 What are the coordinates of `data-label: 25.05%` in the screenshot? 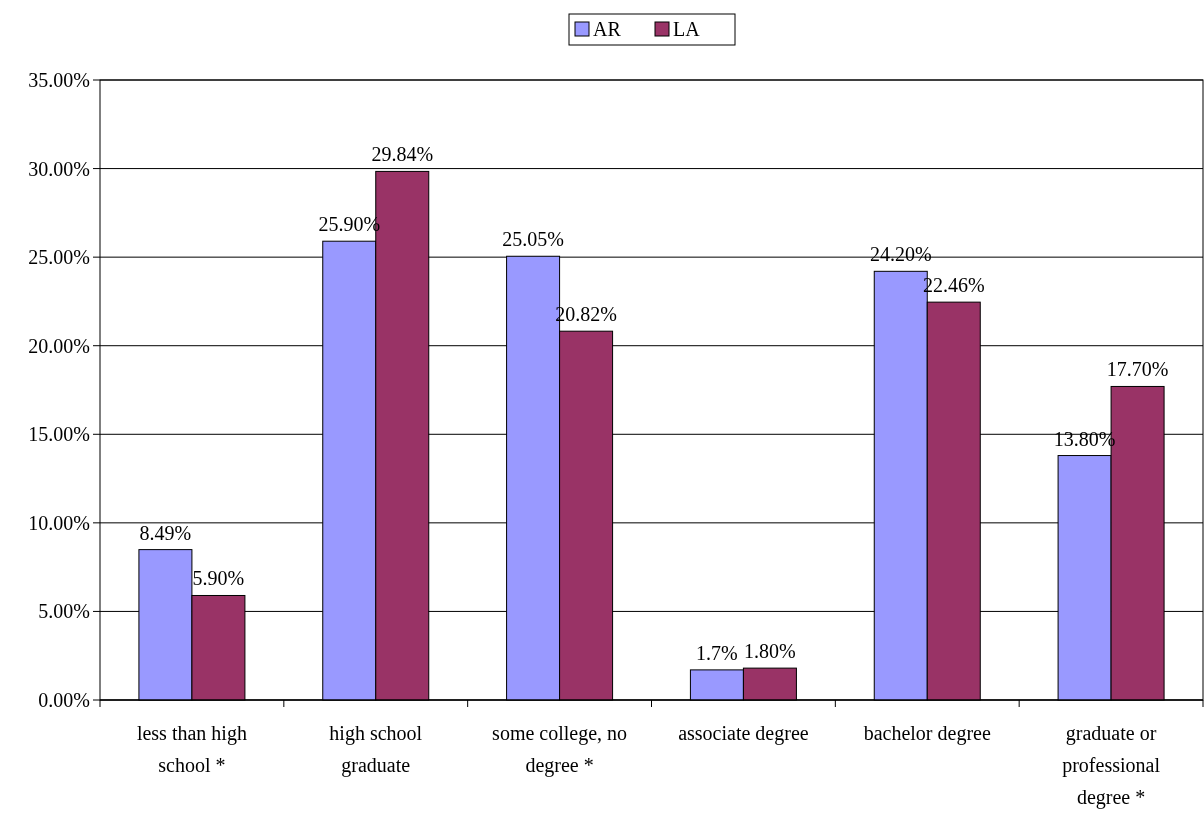 It's located at (533, 239).